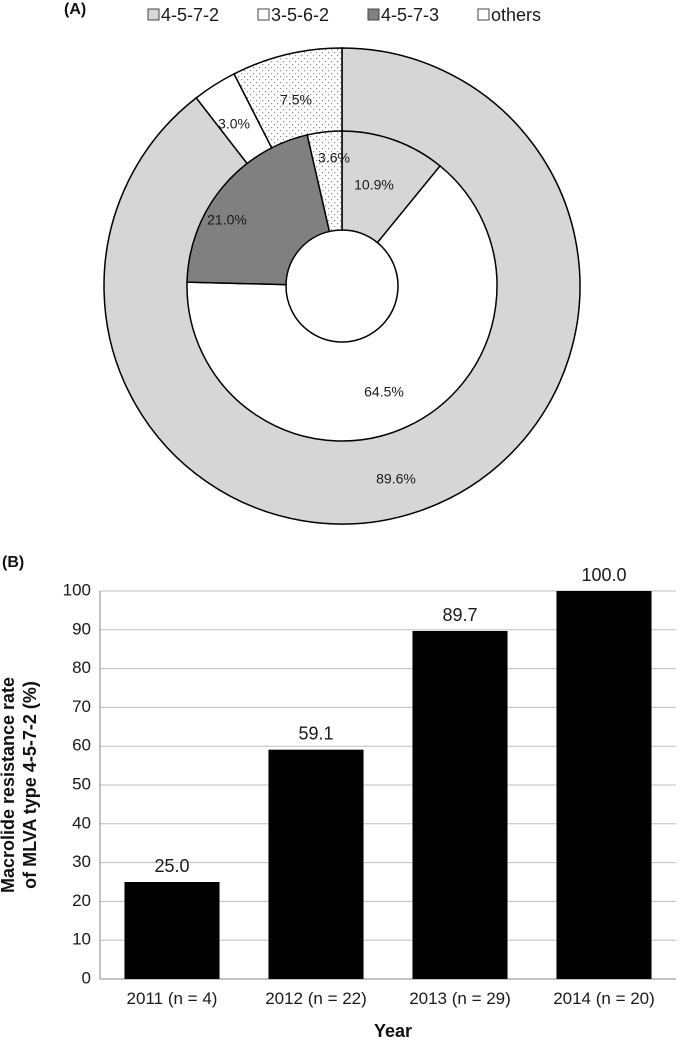 This screenshot has height=1042, width=680. Describe the element at coordinates (171, 866) in the screenshot. I see `bar-value-label: 25.0` at that location.